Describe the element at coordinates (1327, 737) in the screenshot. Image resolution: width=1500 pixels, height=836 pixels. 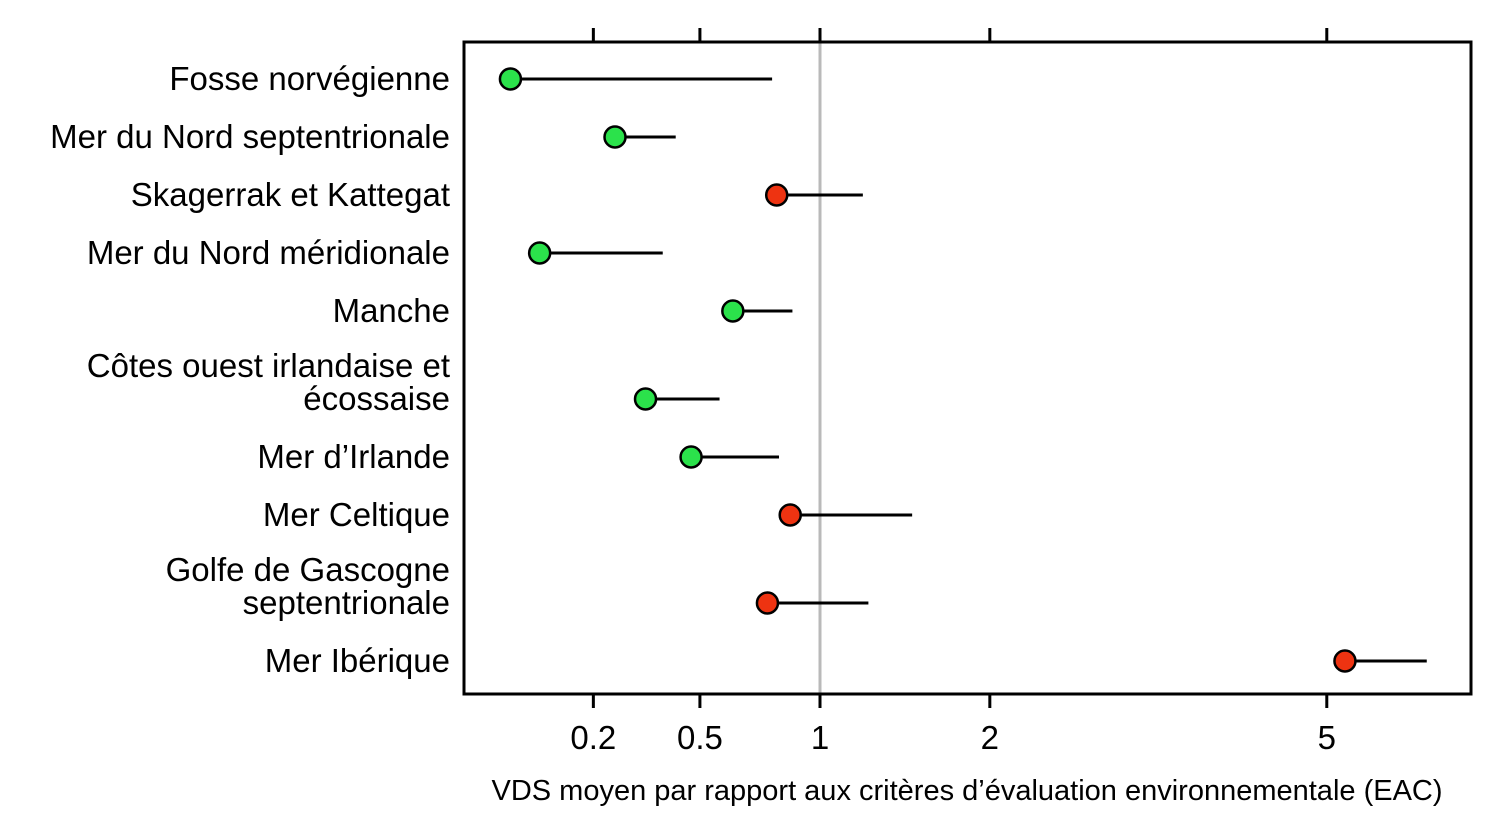
I see `x-axis-tick-label: 5` at that location.